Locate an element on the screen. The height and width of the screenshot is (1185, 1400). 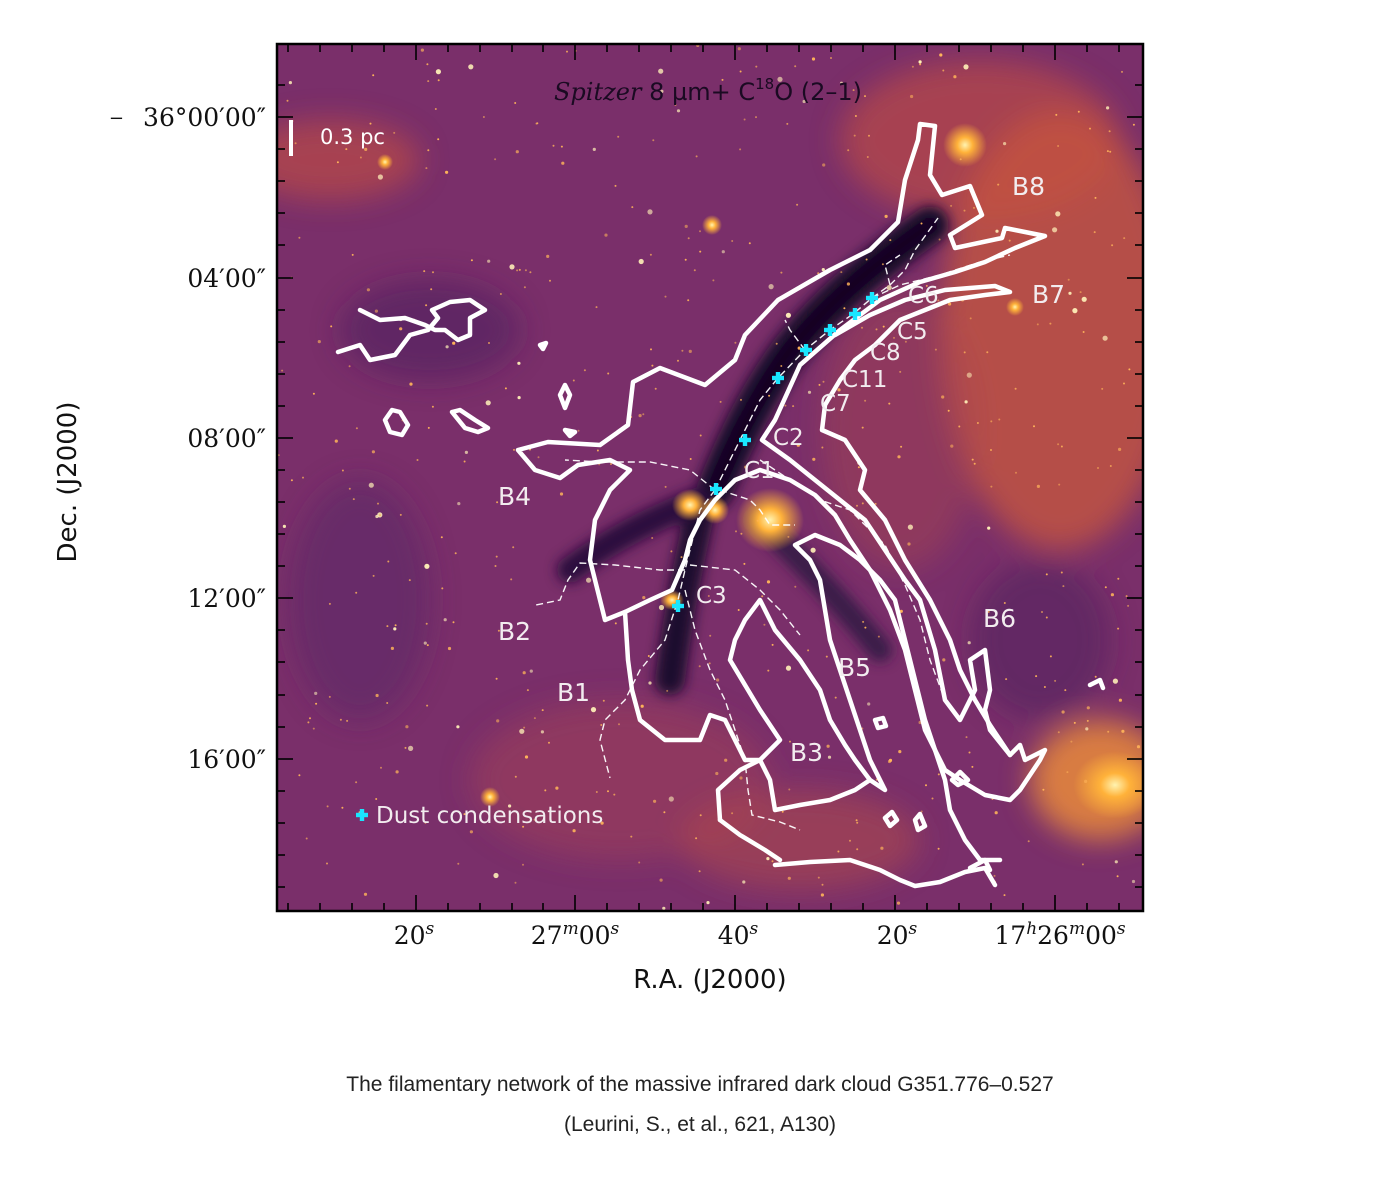
contour-b3-lower is located at coordinates (794, 790).